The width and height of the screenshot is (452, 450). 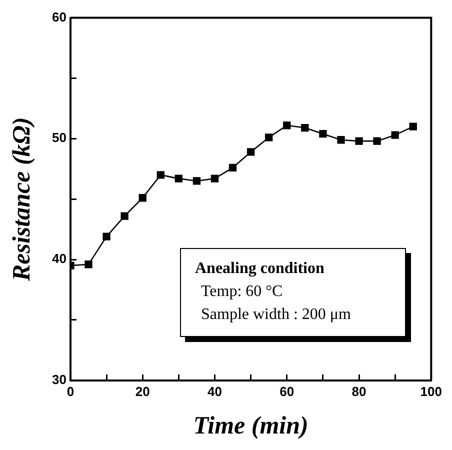 What do you see at coordinates (431, 391) in the screenshot?
I see `x-tick-label: 100` at bounding box center [431, 391].